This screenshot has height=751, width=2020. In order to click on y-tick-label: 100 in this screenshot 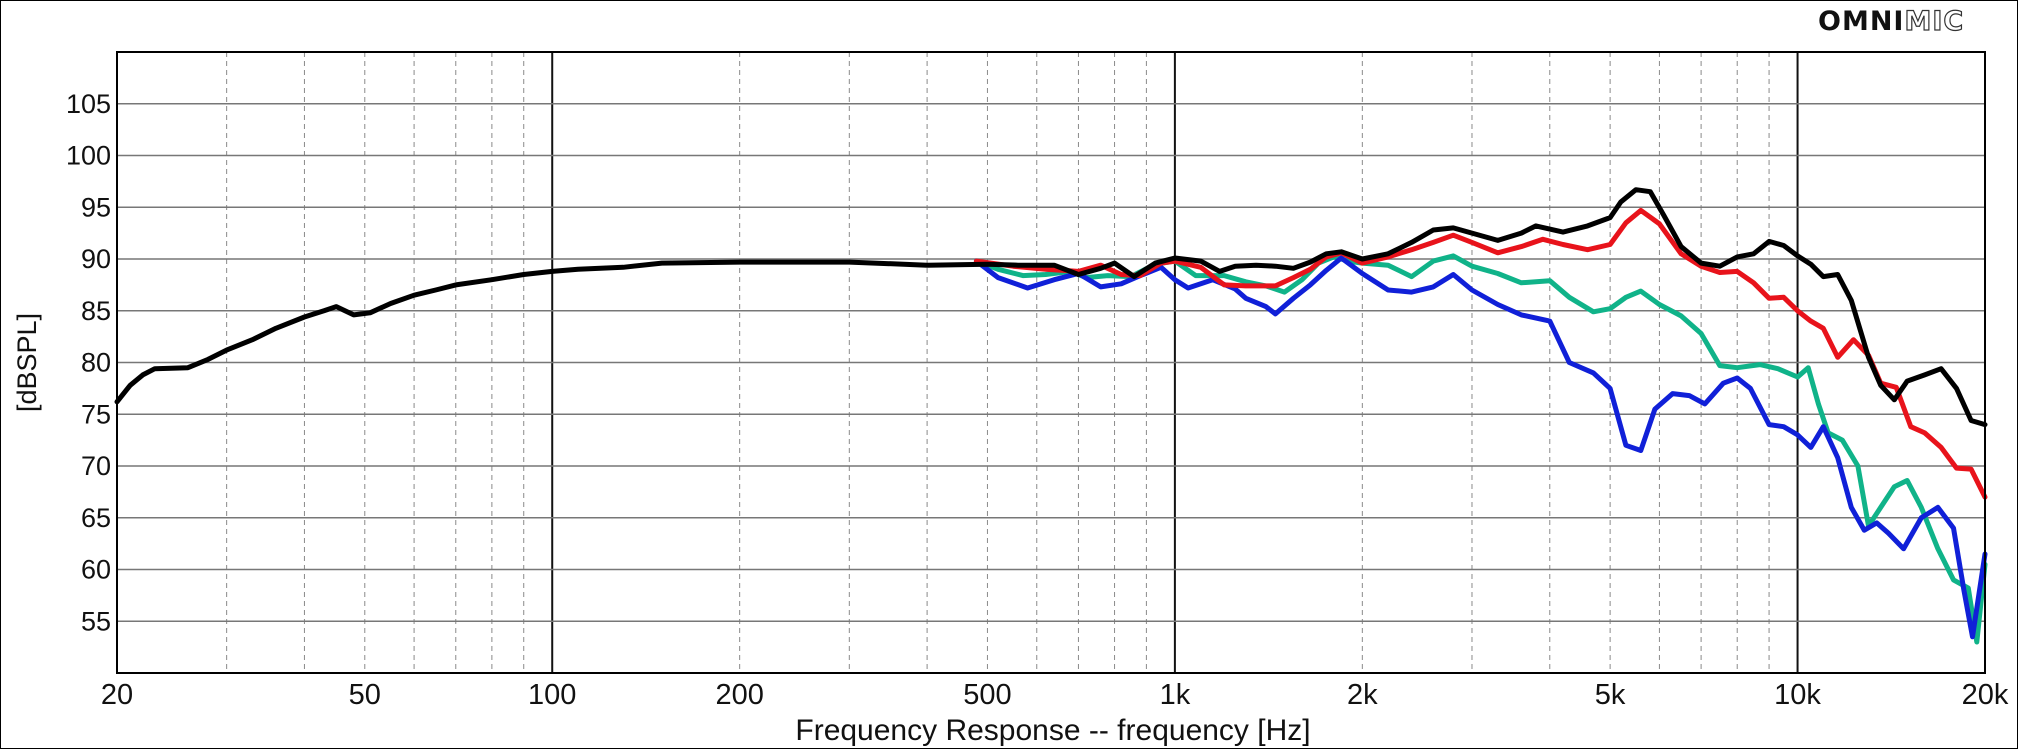, I will do `click(88, 156)`.